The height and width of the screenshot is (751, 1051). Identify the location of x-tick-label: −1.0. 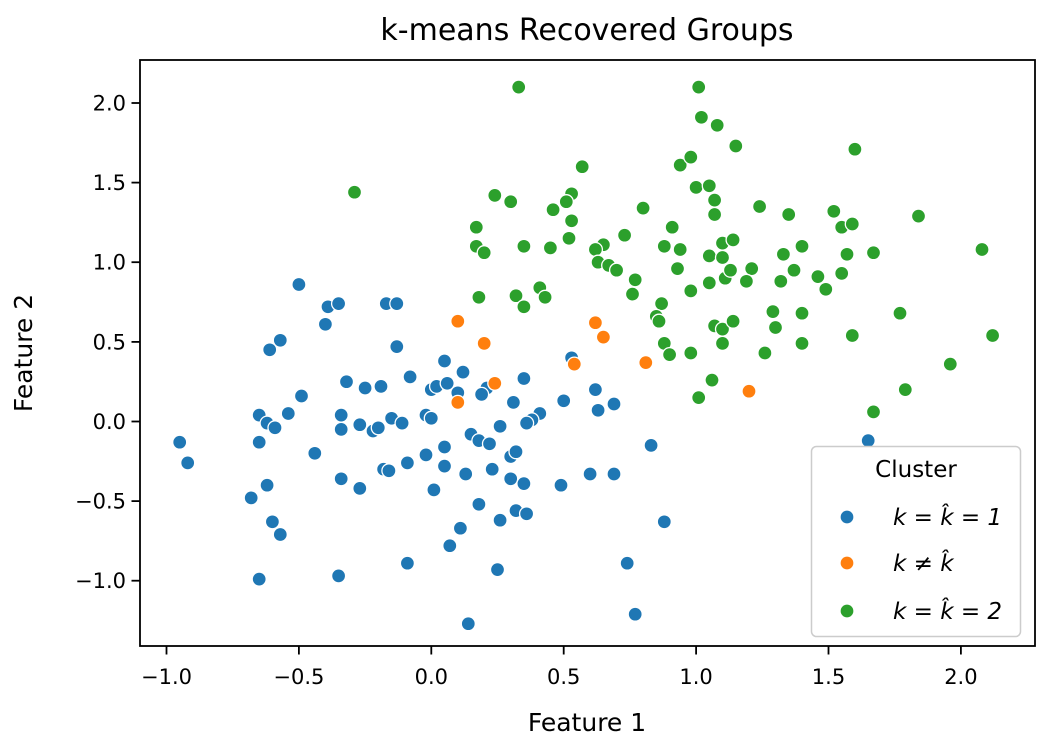
(166, 677).